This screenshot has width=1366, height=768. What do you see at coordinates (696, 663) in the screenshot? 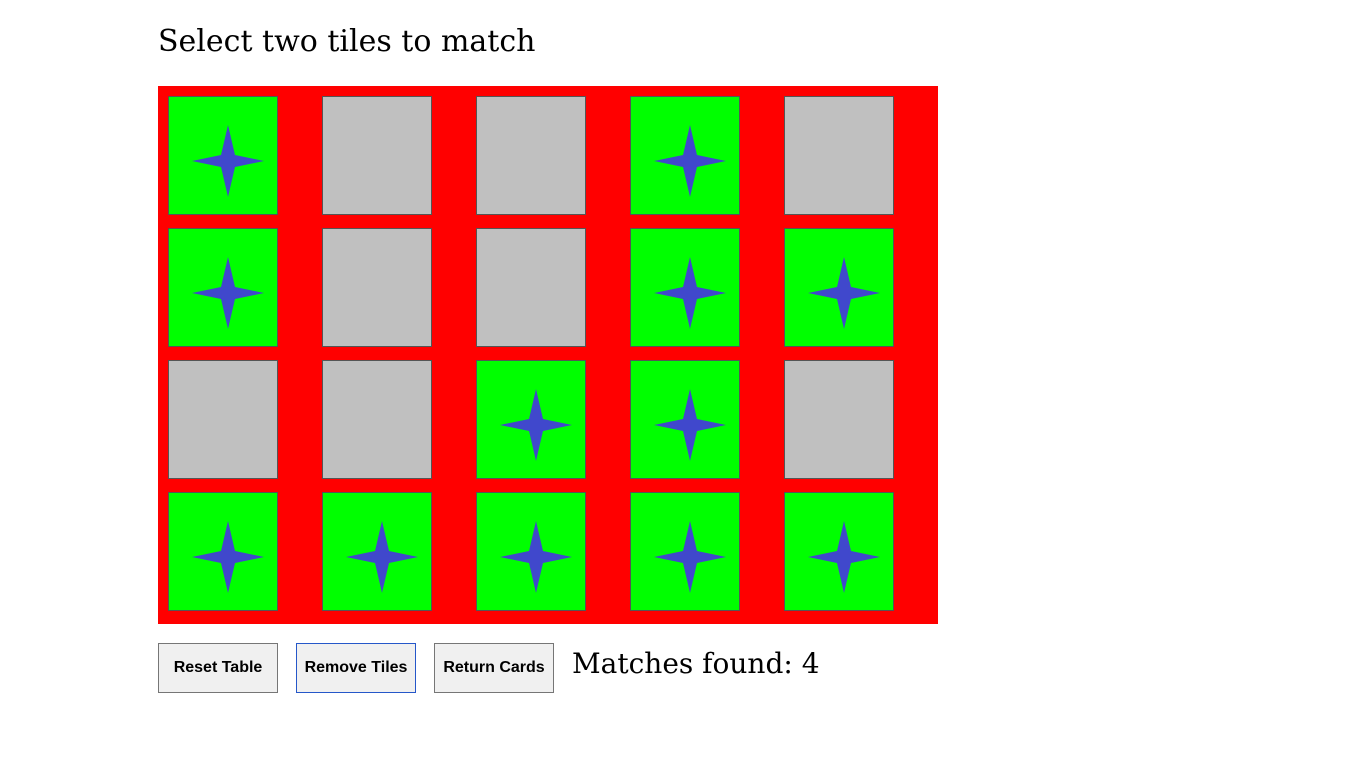
I see `matches-found-counter: Matches found: 4` at bounding box center [696, 663].